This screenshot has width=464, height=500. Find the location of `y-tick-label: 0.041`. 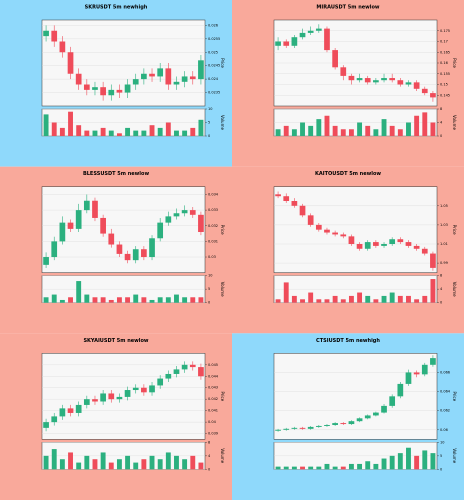

y-tick-label: 0.041 is located at coordinates (213, 411).